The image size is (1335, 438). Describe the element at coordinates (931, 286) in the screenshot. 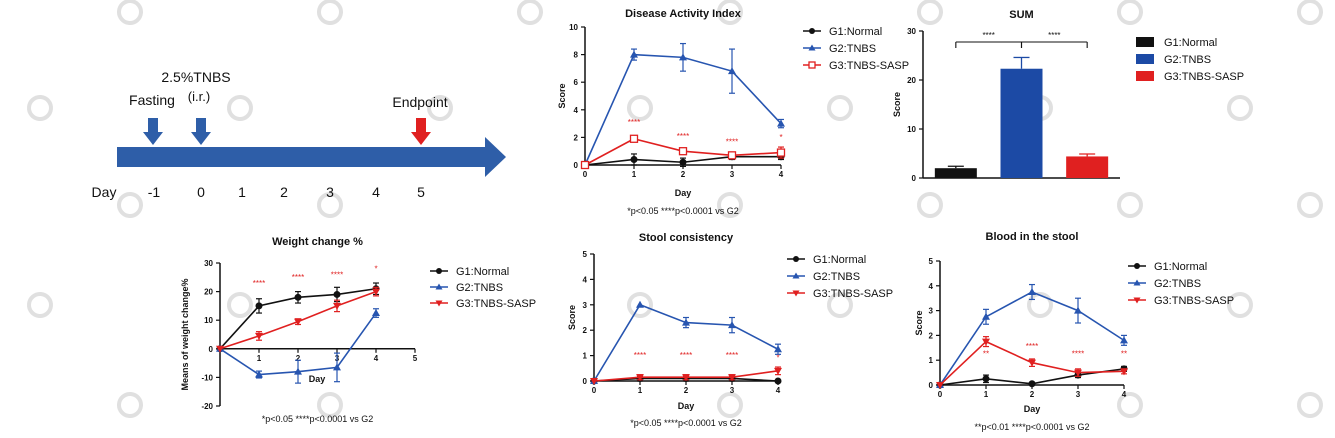

I see `y-tick-label: 4` at that location.